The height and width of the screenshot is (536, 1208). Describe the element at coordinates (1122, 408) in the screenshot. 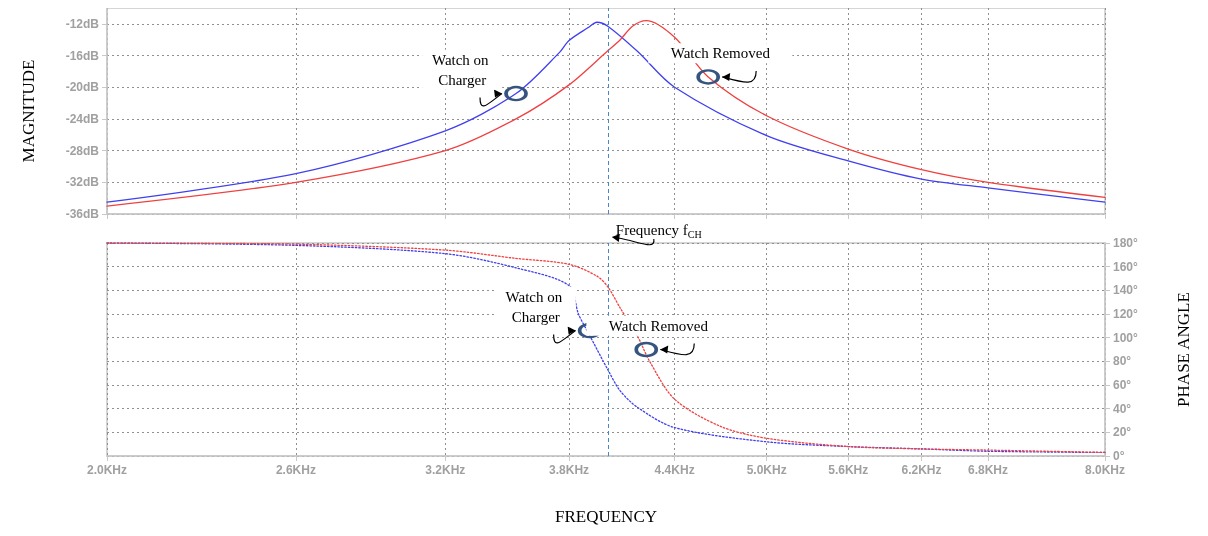

I see `y-tick-label: 40°` at that location.